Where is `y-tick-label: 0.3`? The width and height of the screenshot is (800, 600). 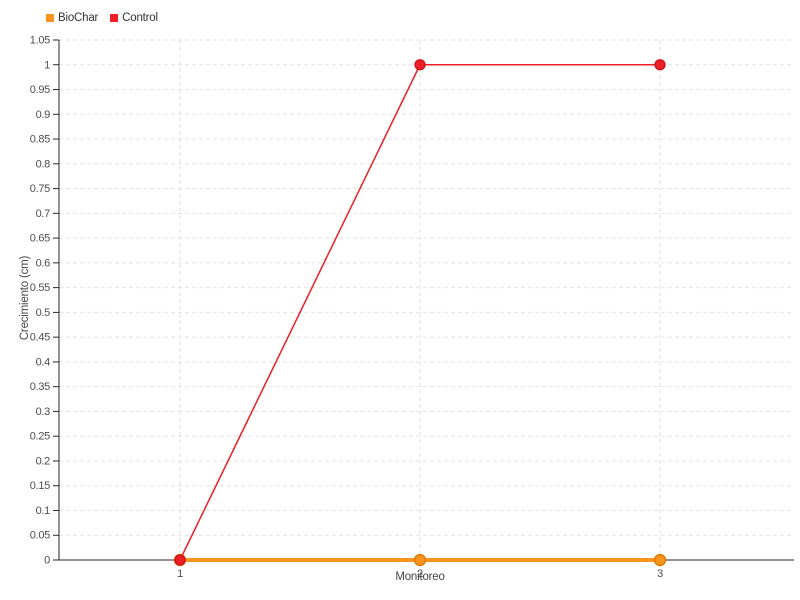 y-tick-label: 0.3 is located at coordinates (43, 412).